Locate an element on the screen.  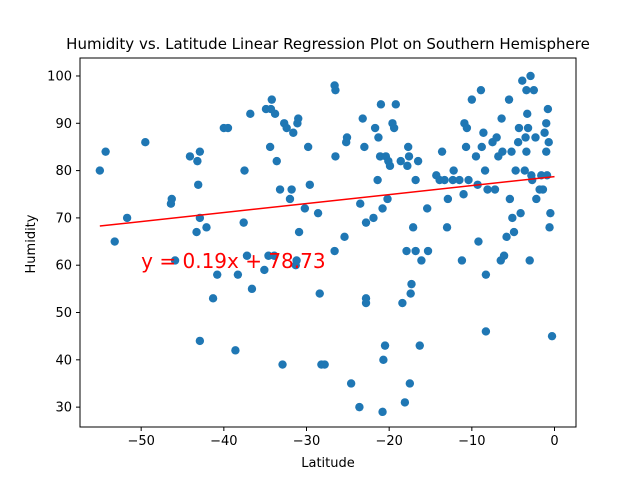
y-ticks: 30 40 50 60 70 80 90 100 is located at coordinates (63, 242).